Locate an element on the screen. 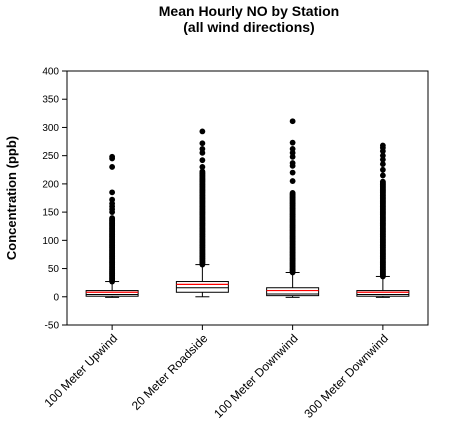 Image resolution: width=450 pixels, height=435 pixels. y-tick-label: 300 is located at coordinates (50, 128).